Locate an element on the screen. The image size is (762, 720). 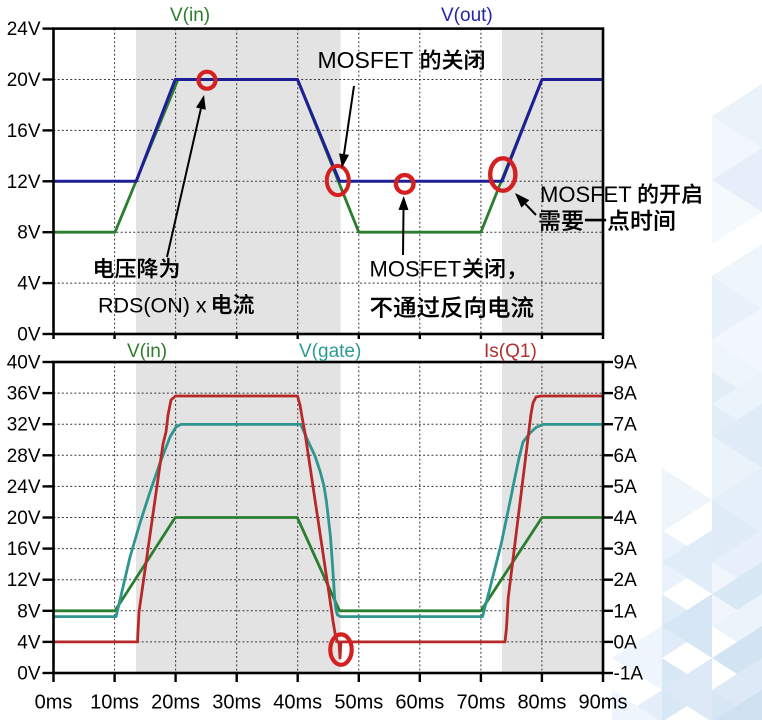
svg-text: -1A is located at coordinates (629, 674).